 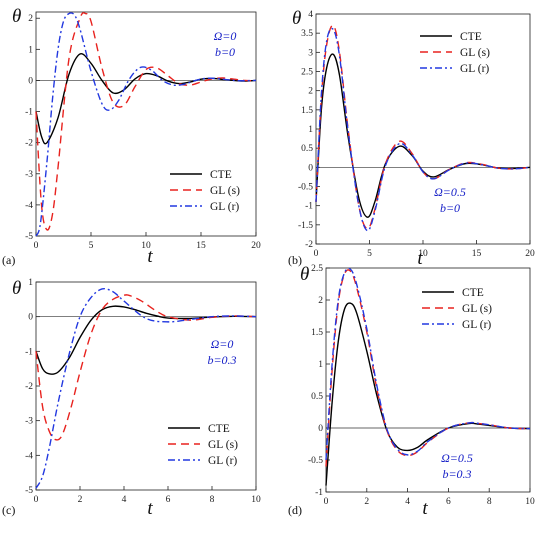 What do you see at coordinates (310, 15) in the screenshot?
I see `y-tick-label: 4` at bounding box center [310, 15].